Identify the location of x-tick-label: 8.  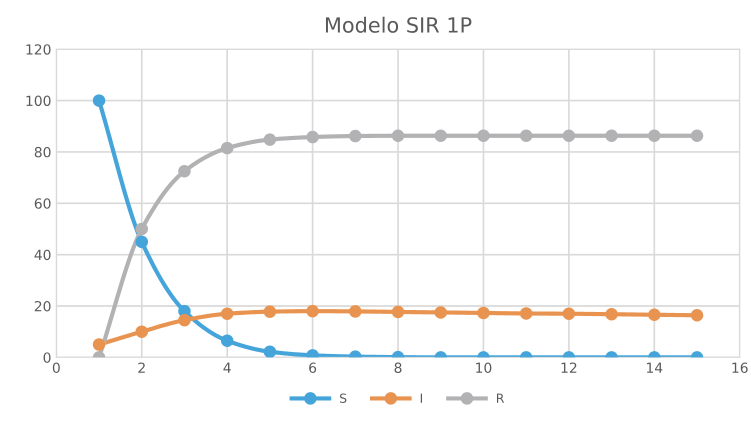
(398, 367).